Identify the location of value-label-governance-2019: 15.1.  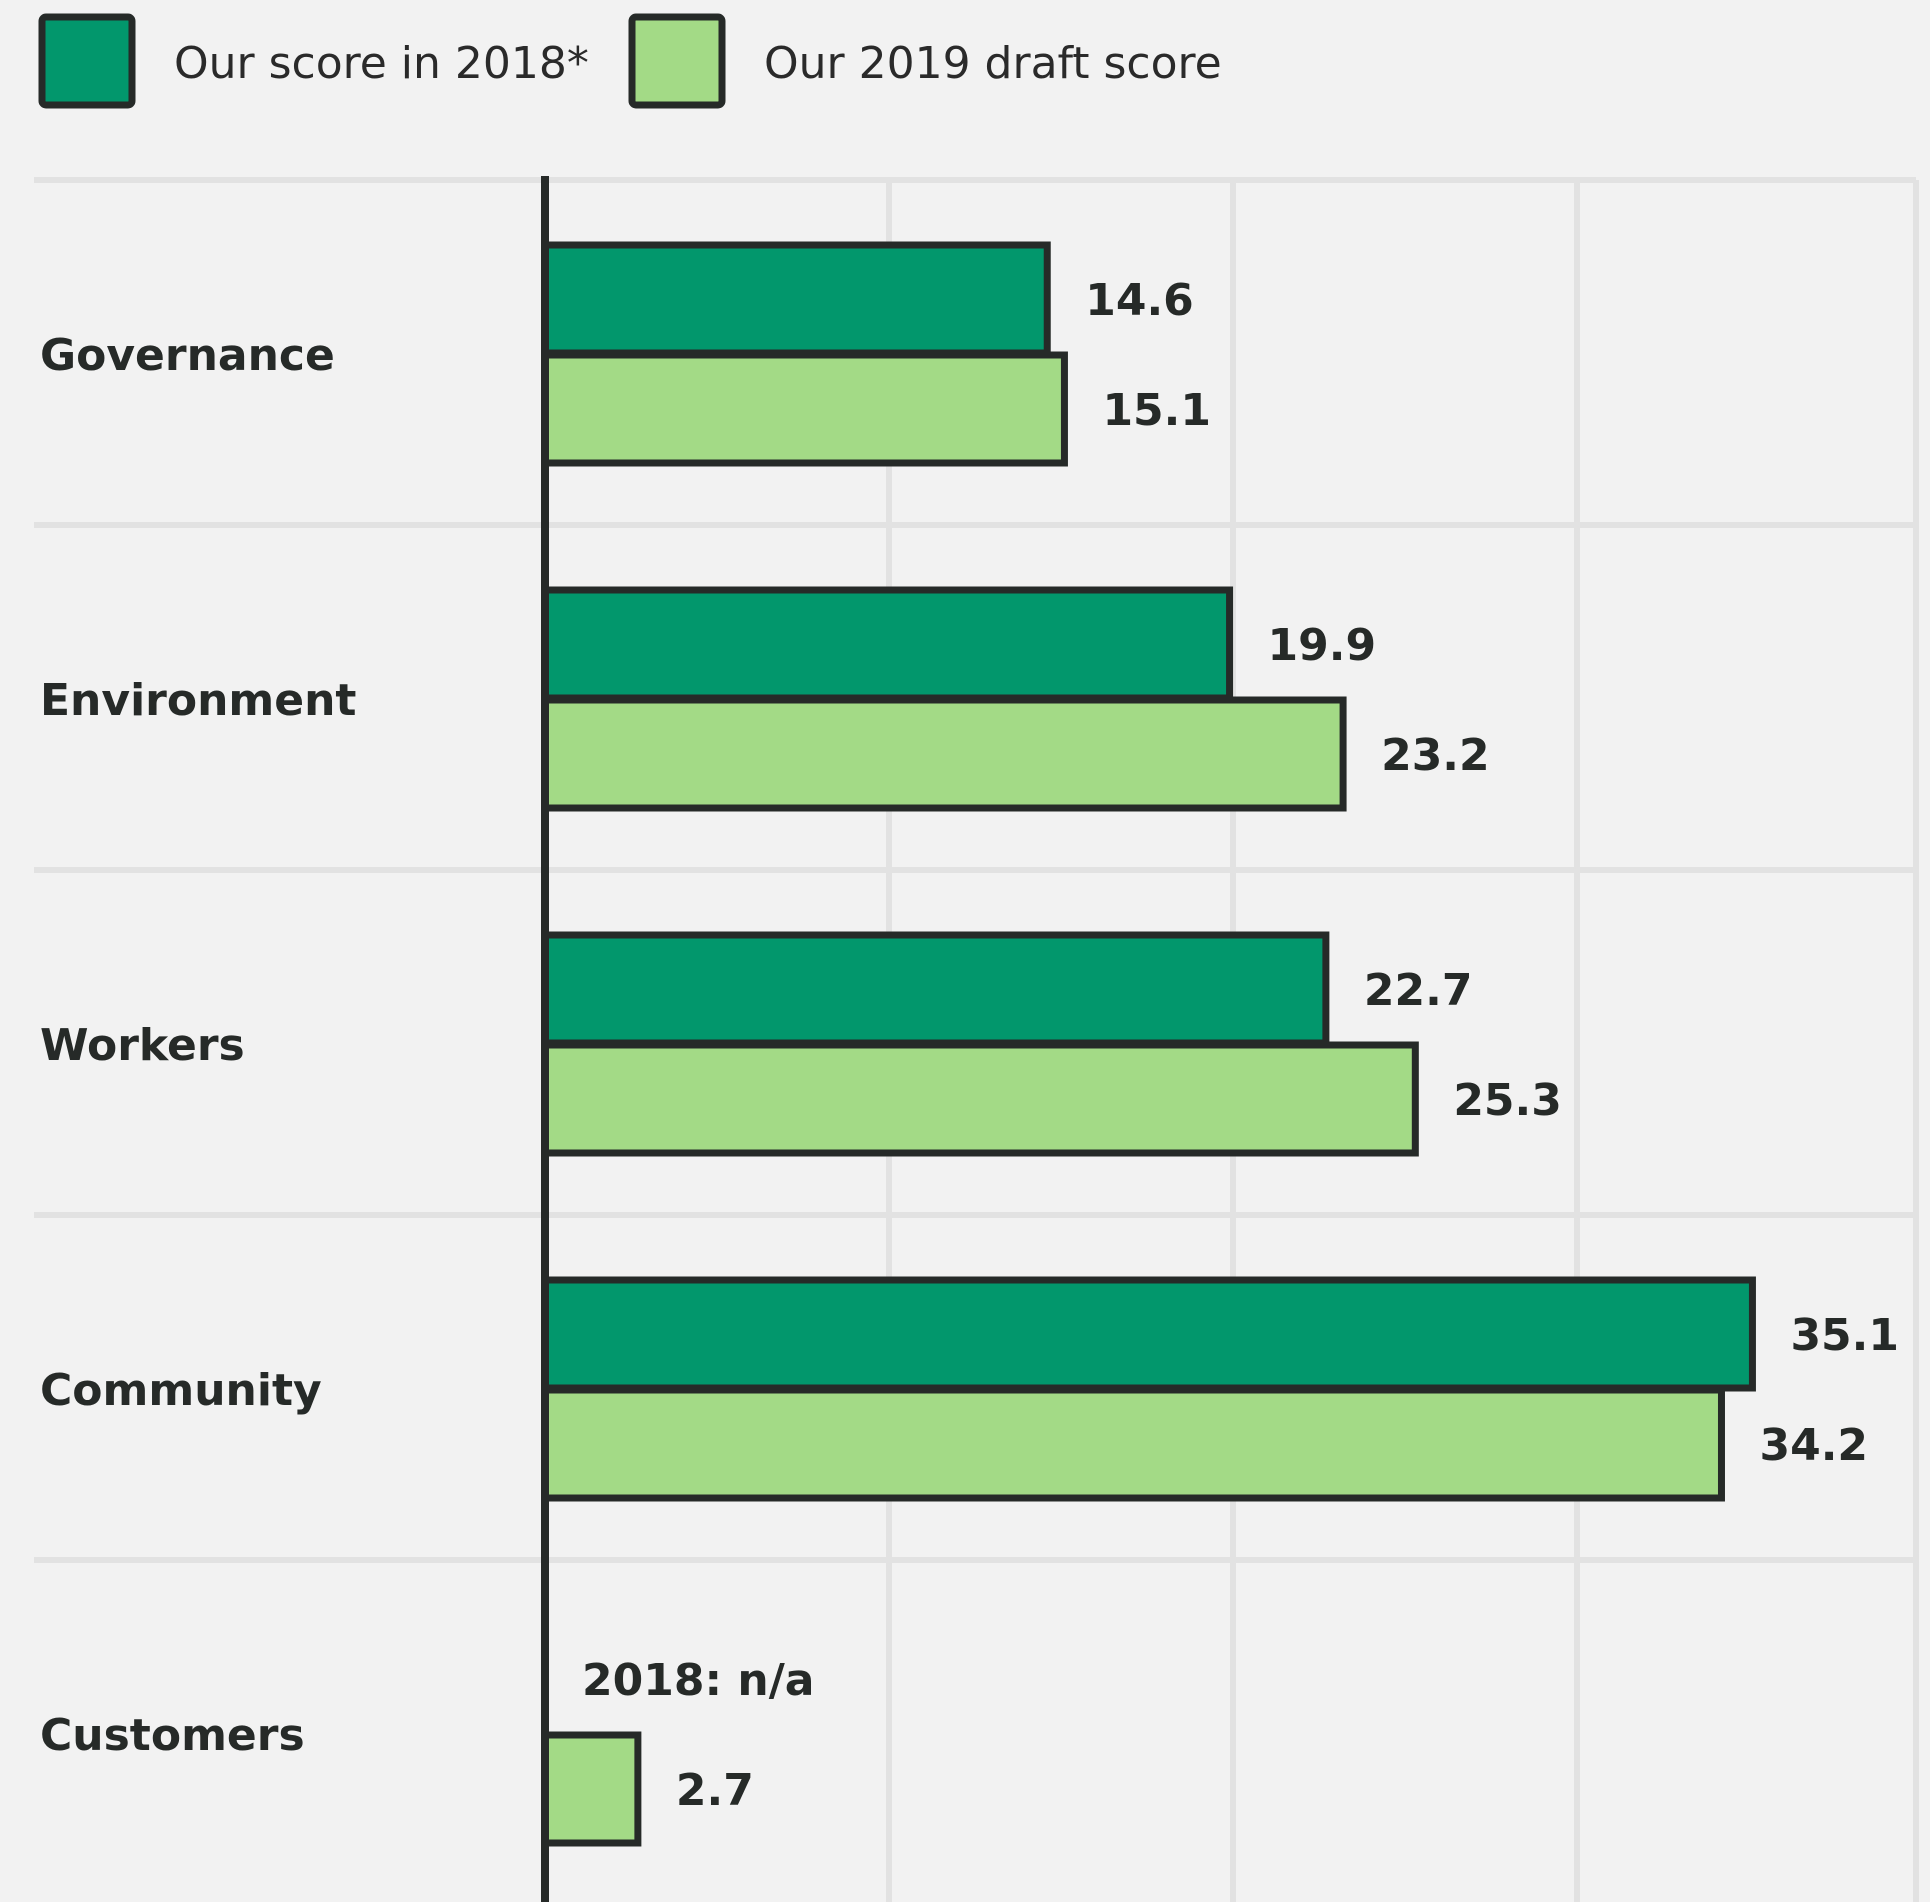
(1156, 410).